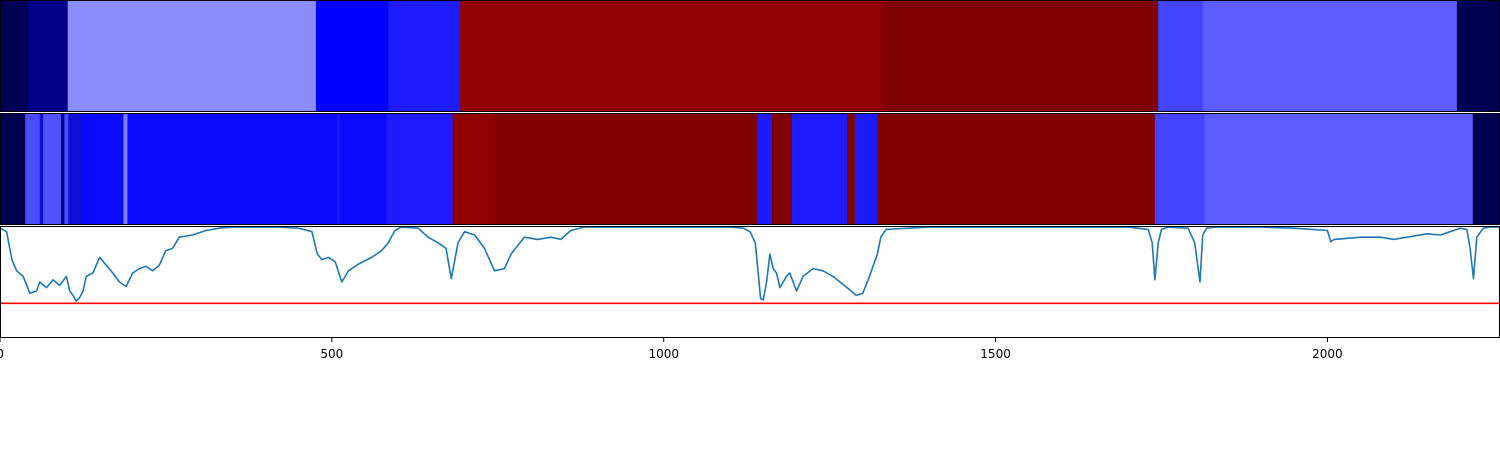 Image resolution: width=1500 pixels, height=450 pixels. Describe the element at coordinates (331, 354) in the screenshot. I see `x-tick-label: 500` at that location.